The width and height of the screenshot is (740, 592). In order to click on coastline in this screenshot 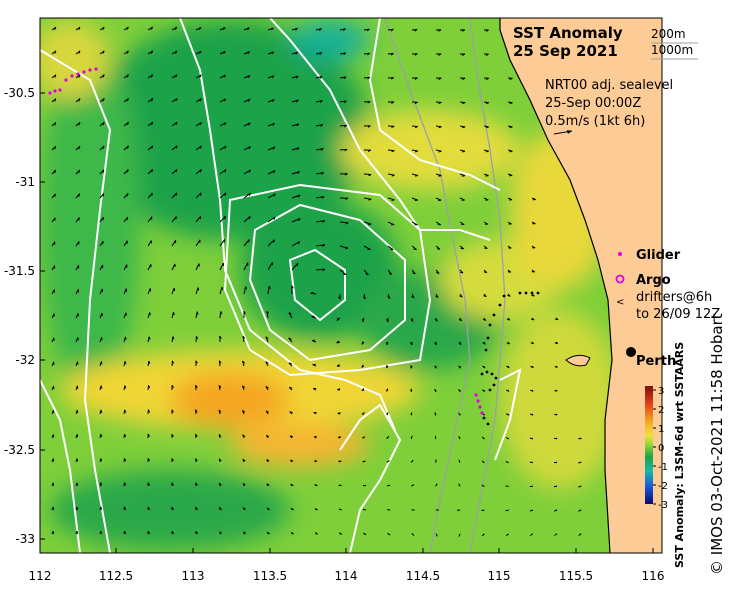, I will do `click(556, 285)`.